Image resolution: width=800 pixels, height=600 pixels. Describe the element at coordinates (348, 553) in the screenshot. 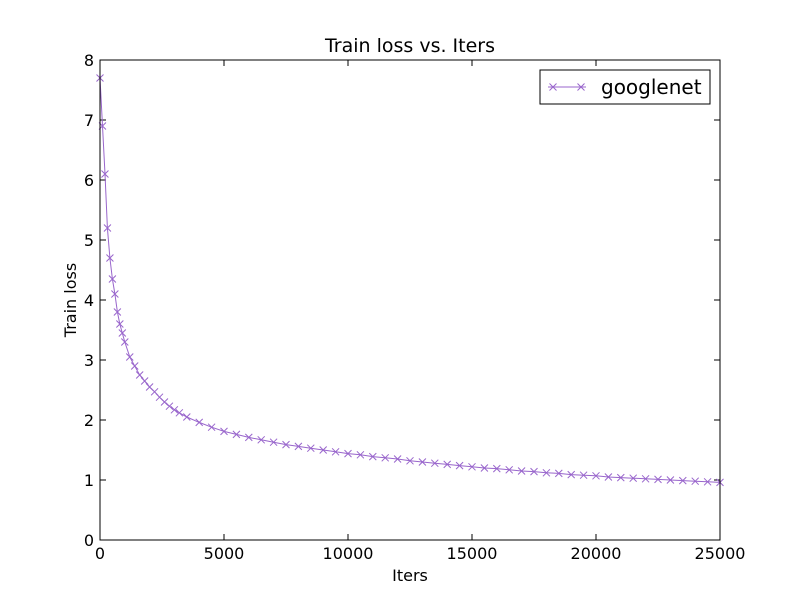

I see `x-tick-label: 10000` at that location.